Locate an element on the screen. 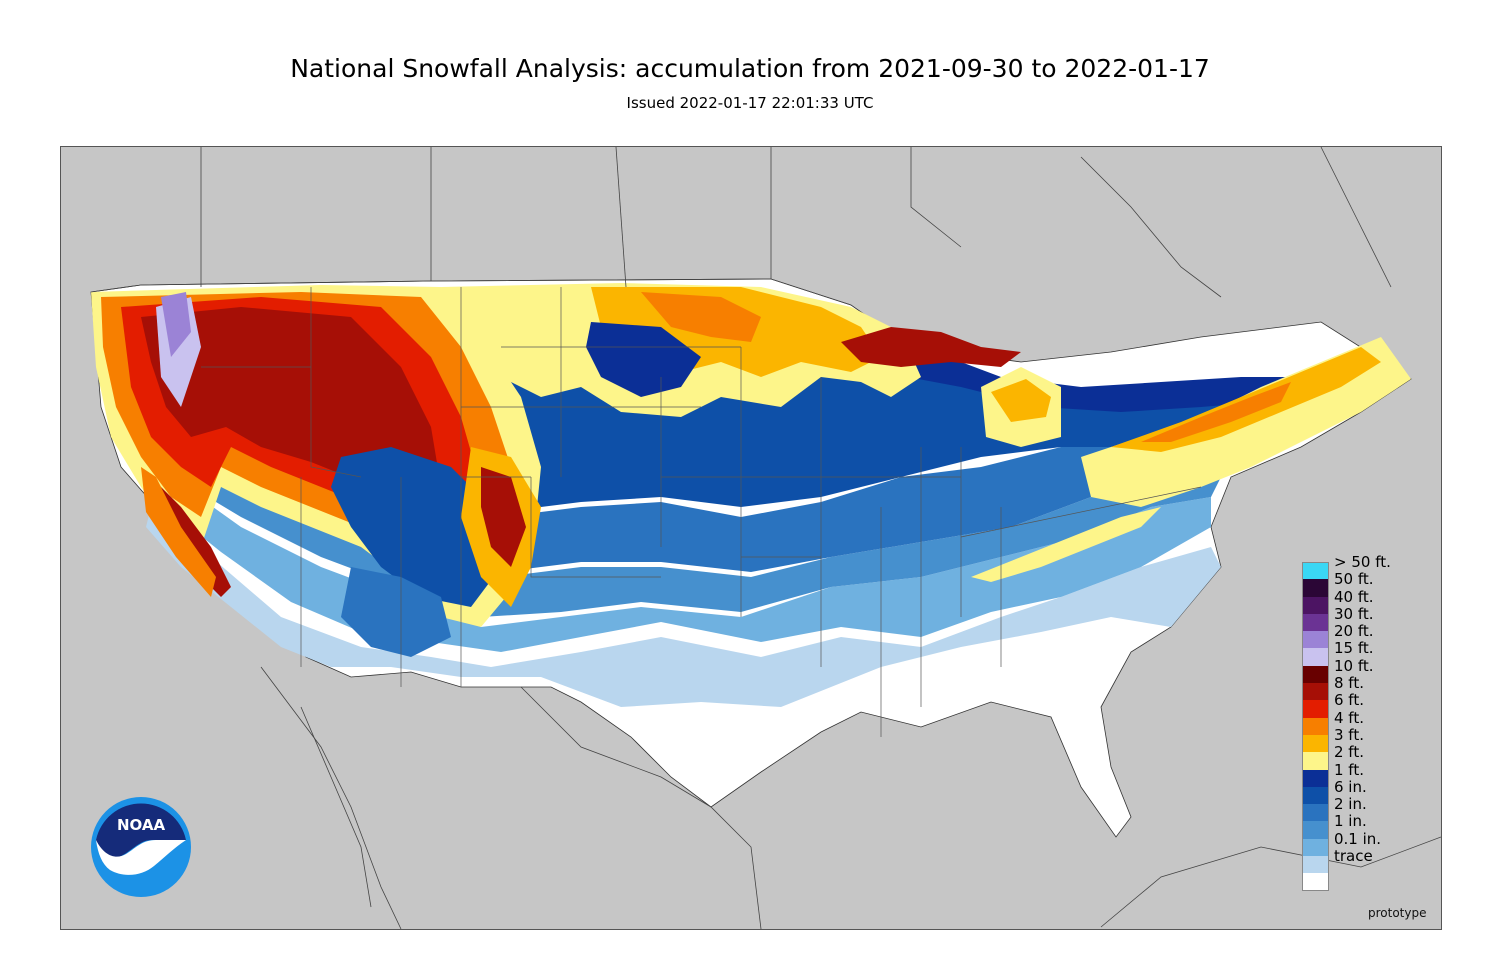 Image resolution: width=1500 pixels, height=978 pixels. noaa-logo-text: NOAA is located at coordinates (141, 825).